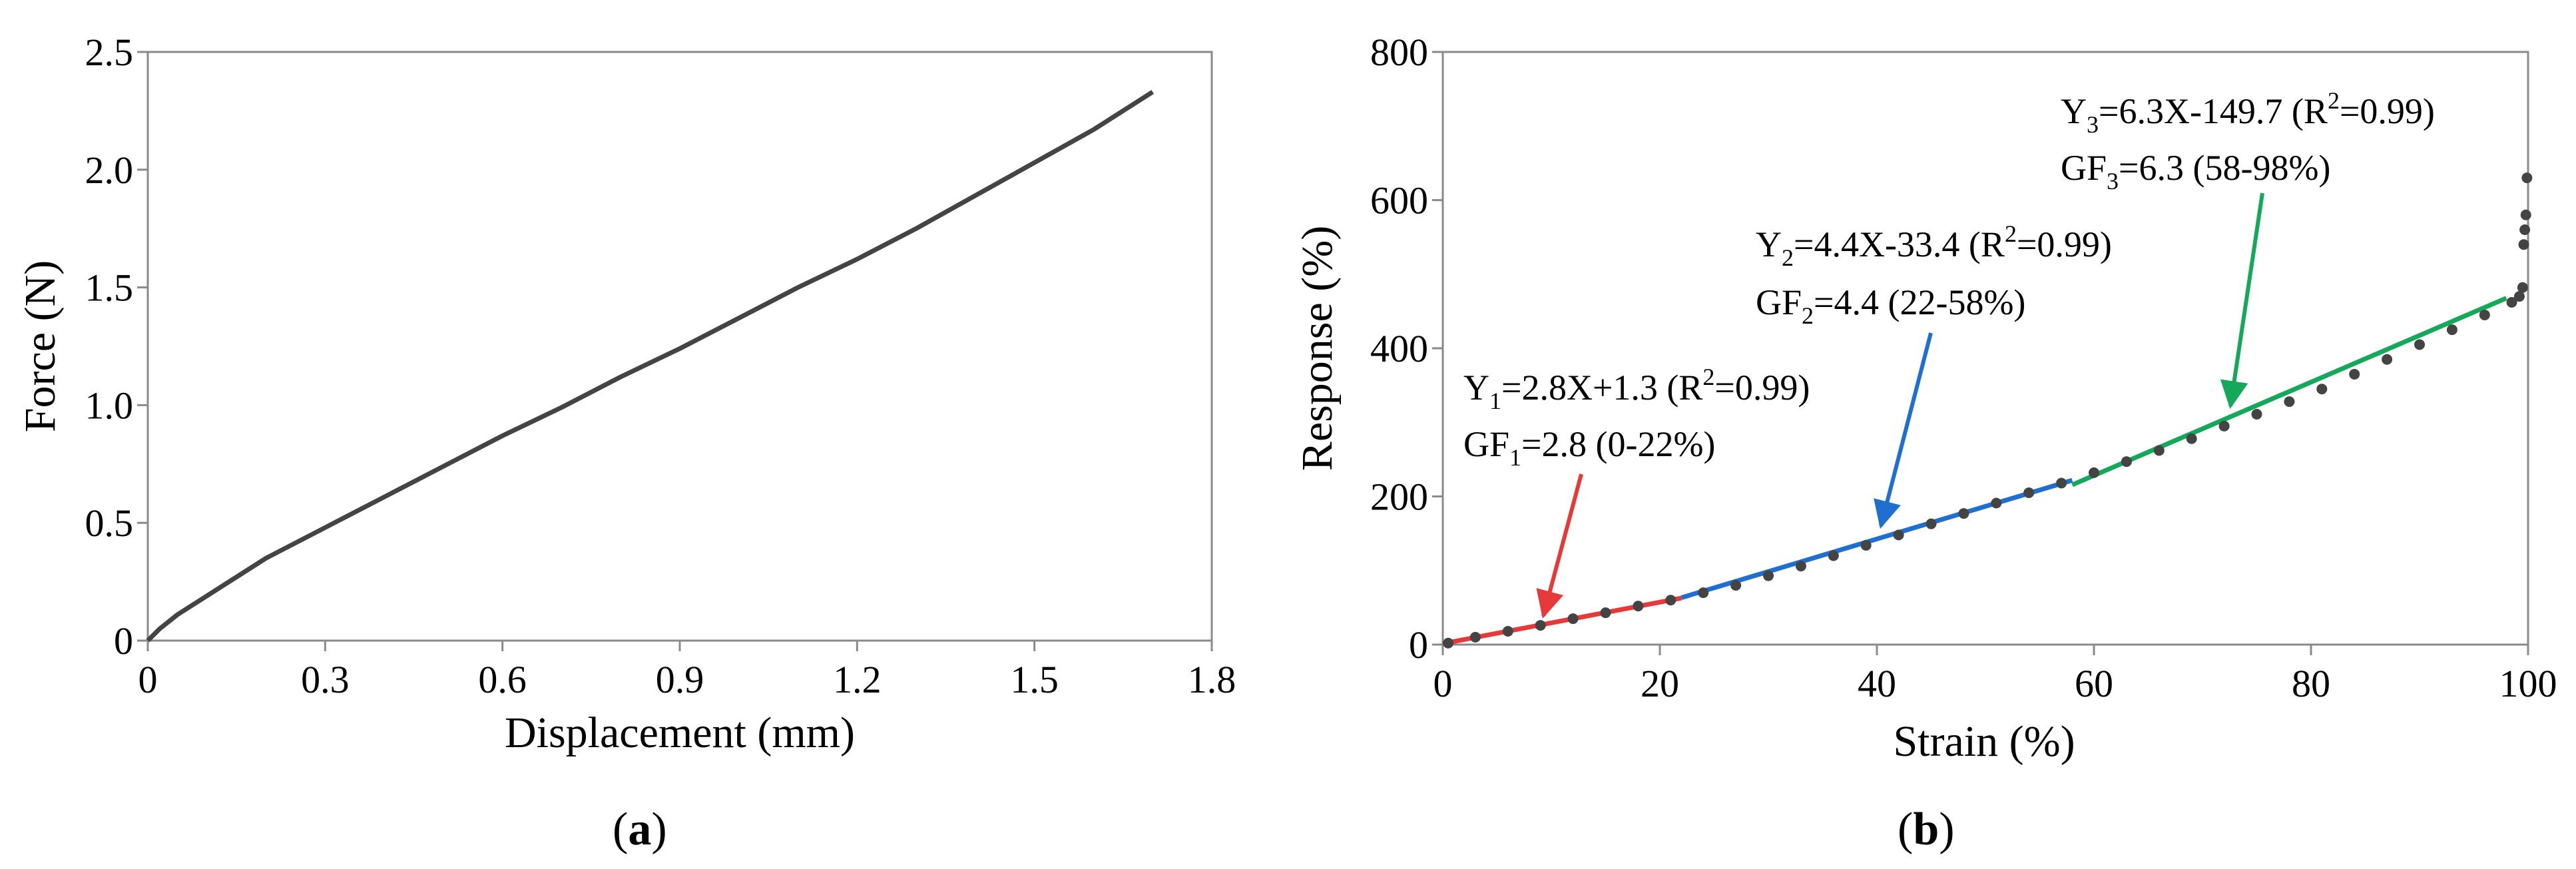  What do you see at coordinates (110, 288) in the screenshot?
I see `panel-a-y-tick-label: 1.5` at bounding box center [110, 288].